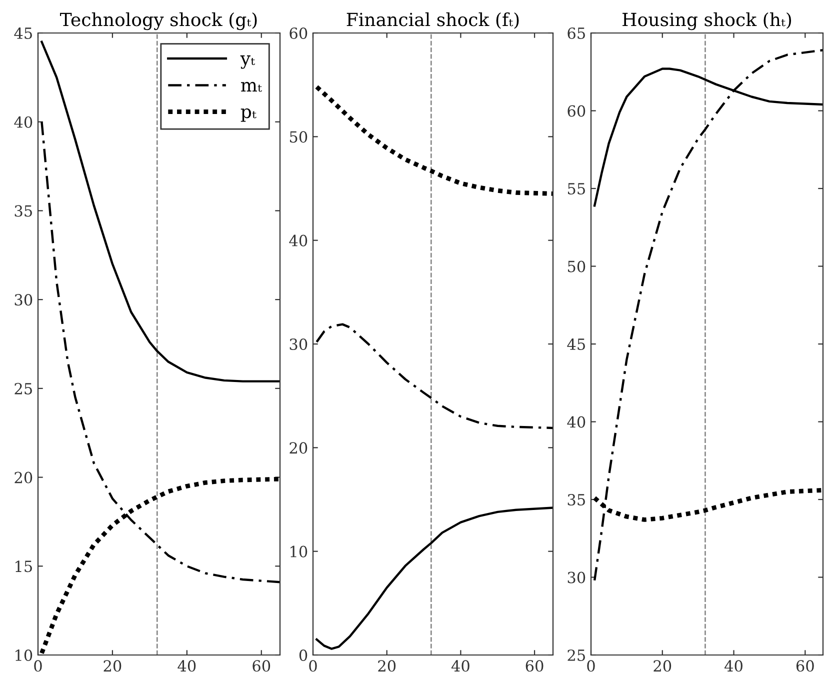  What do you see at coordinates (303, 655) in the screenshot?
I see `y-tick-label: 0` at bounding box center [303, 655].